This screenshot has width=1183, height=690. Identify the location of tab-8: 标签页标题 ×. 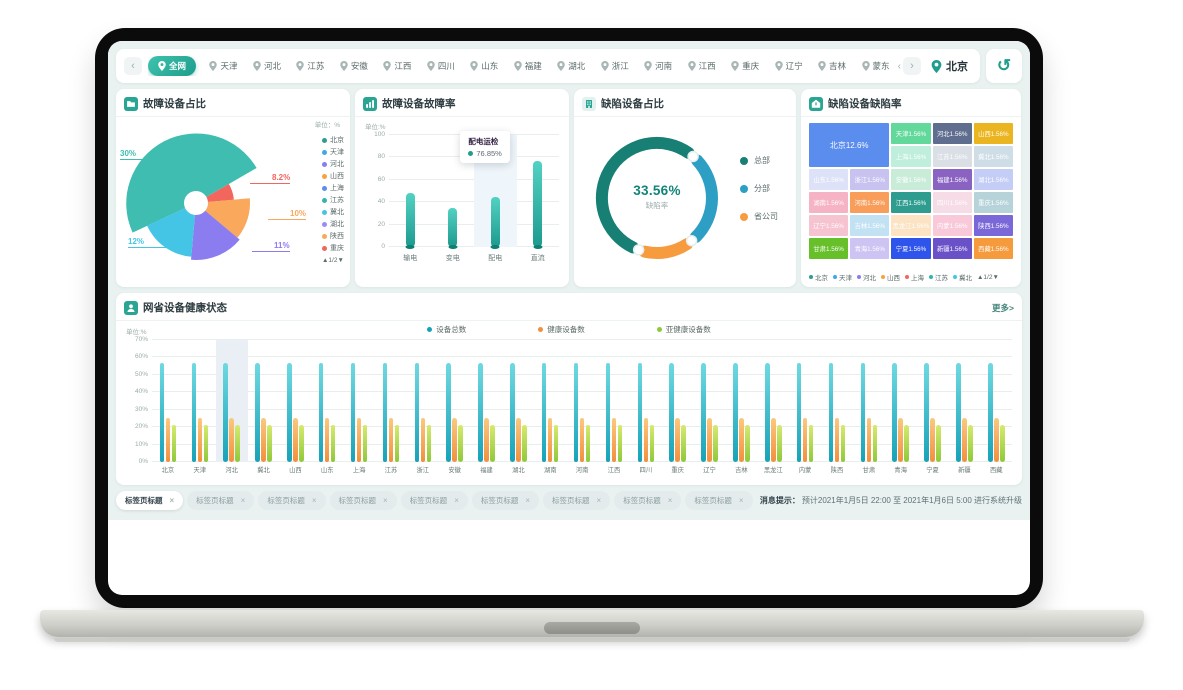
(719, 500).